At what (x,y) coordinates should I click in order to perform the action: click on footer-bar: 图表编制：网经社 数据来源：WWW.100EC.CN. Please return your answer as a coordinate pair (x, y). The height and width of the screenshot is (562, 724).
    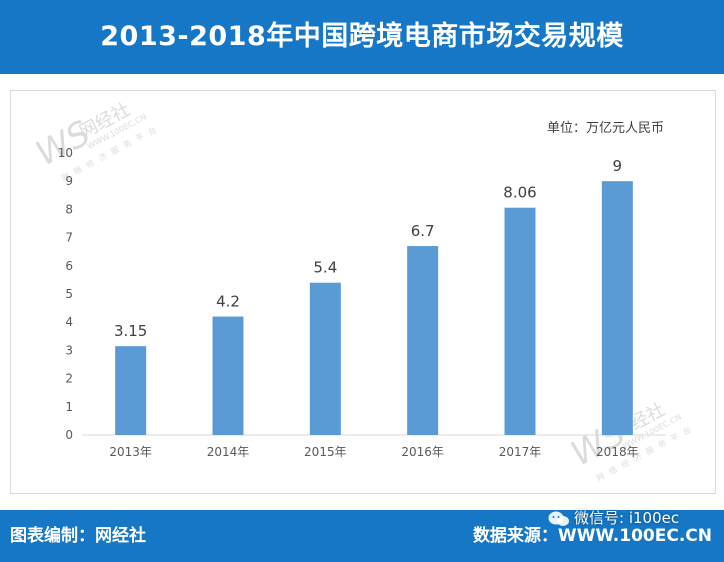
    Looking at the image, I should click on (362, 536).